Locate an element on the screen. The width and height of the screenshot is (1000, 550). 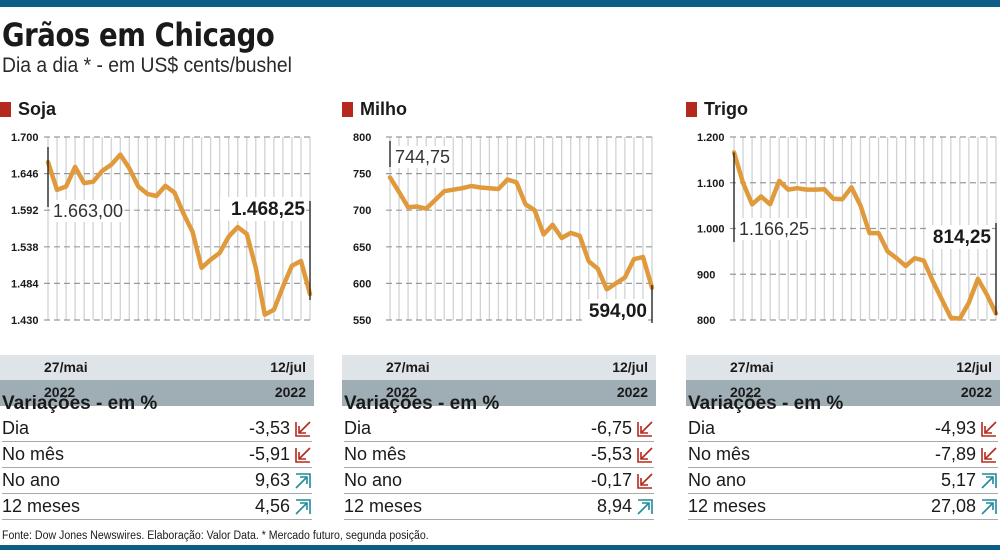
variation-value: 8,94 is located at coordinates (614, 506).